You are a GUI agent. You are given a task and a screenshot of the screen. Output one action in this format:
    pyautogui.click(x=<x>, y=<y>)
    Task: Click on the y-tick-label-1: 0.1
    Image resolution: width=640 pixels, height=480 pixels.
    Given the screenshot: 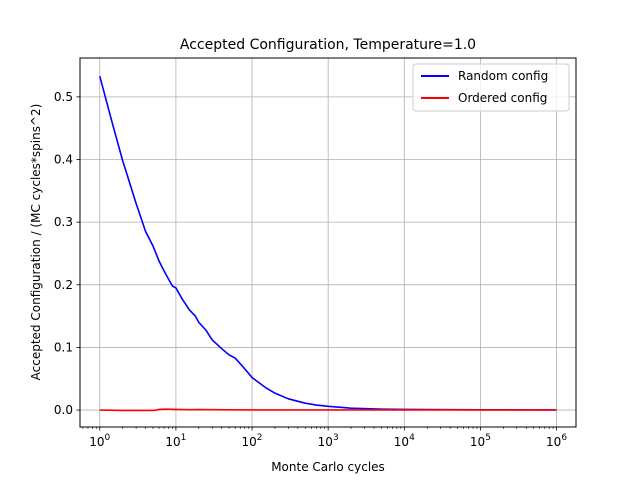 What is the action you would take?
    pyautogui.click(x=63, y=347)
    